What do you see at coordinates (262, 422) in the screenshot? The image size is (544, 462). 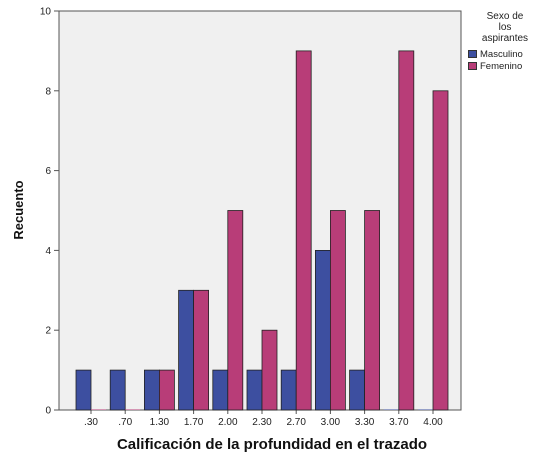 I see `x-tick-label: 2.30` at bounding box center [262, 422].